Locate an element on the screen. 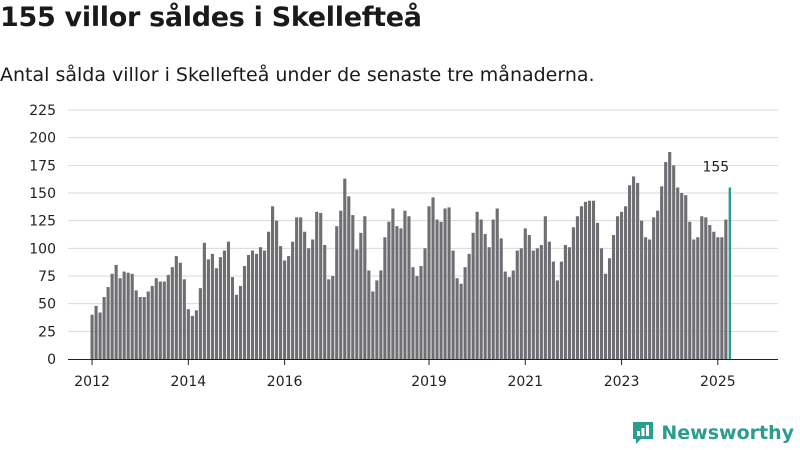 This screenshot has width=800, height=450. x-tick-label: 2021 is located at coordinates (525, 382).